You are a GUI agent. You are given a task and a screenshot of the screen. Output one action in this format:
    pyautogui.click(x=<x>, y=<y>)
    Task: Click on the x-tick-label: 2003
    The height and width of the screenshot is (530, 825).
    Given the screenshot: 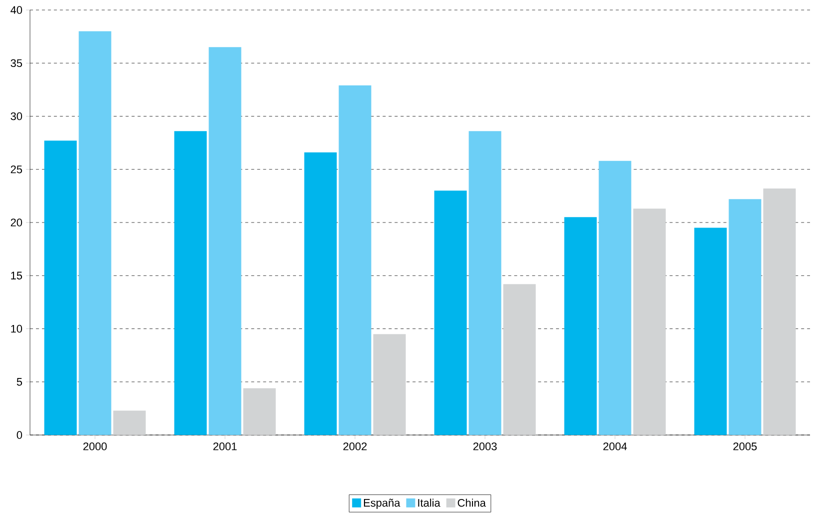 What is the action you would take?
    pyautogui.click(x=485, y=446)
    